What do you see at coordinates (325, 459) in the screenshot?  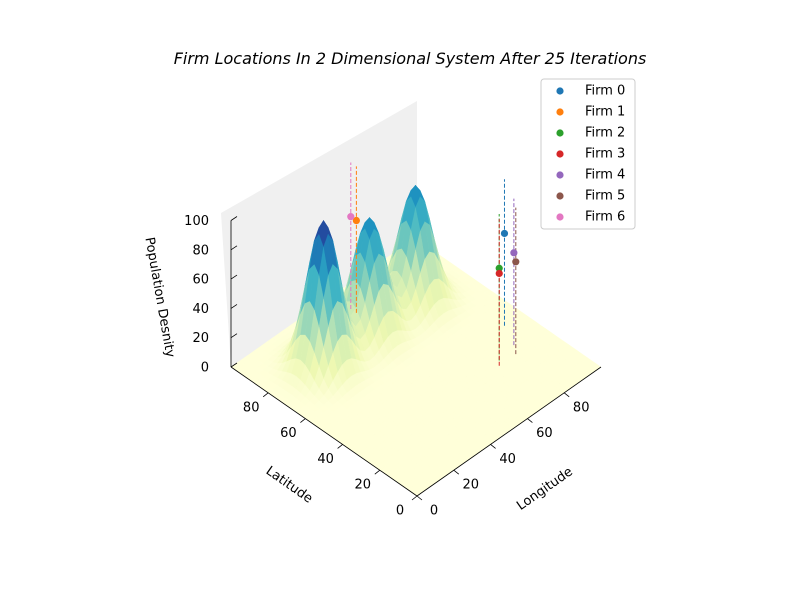 I see `y-tick-label: 40` at bounding box center [325, 459].